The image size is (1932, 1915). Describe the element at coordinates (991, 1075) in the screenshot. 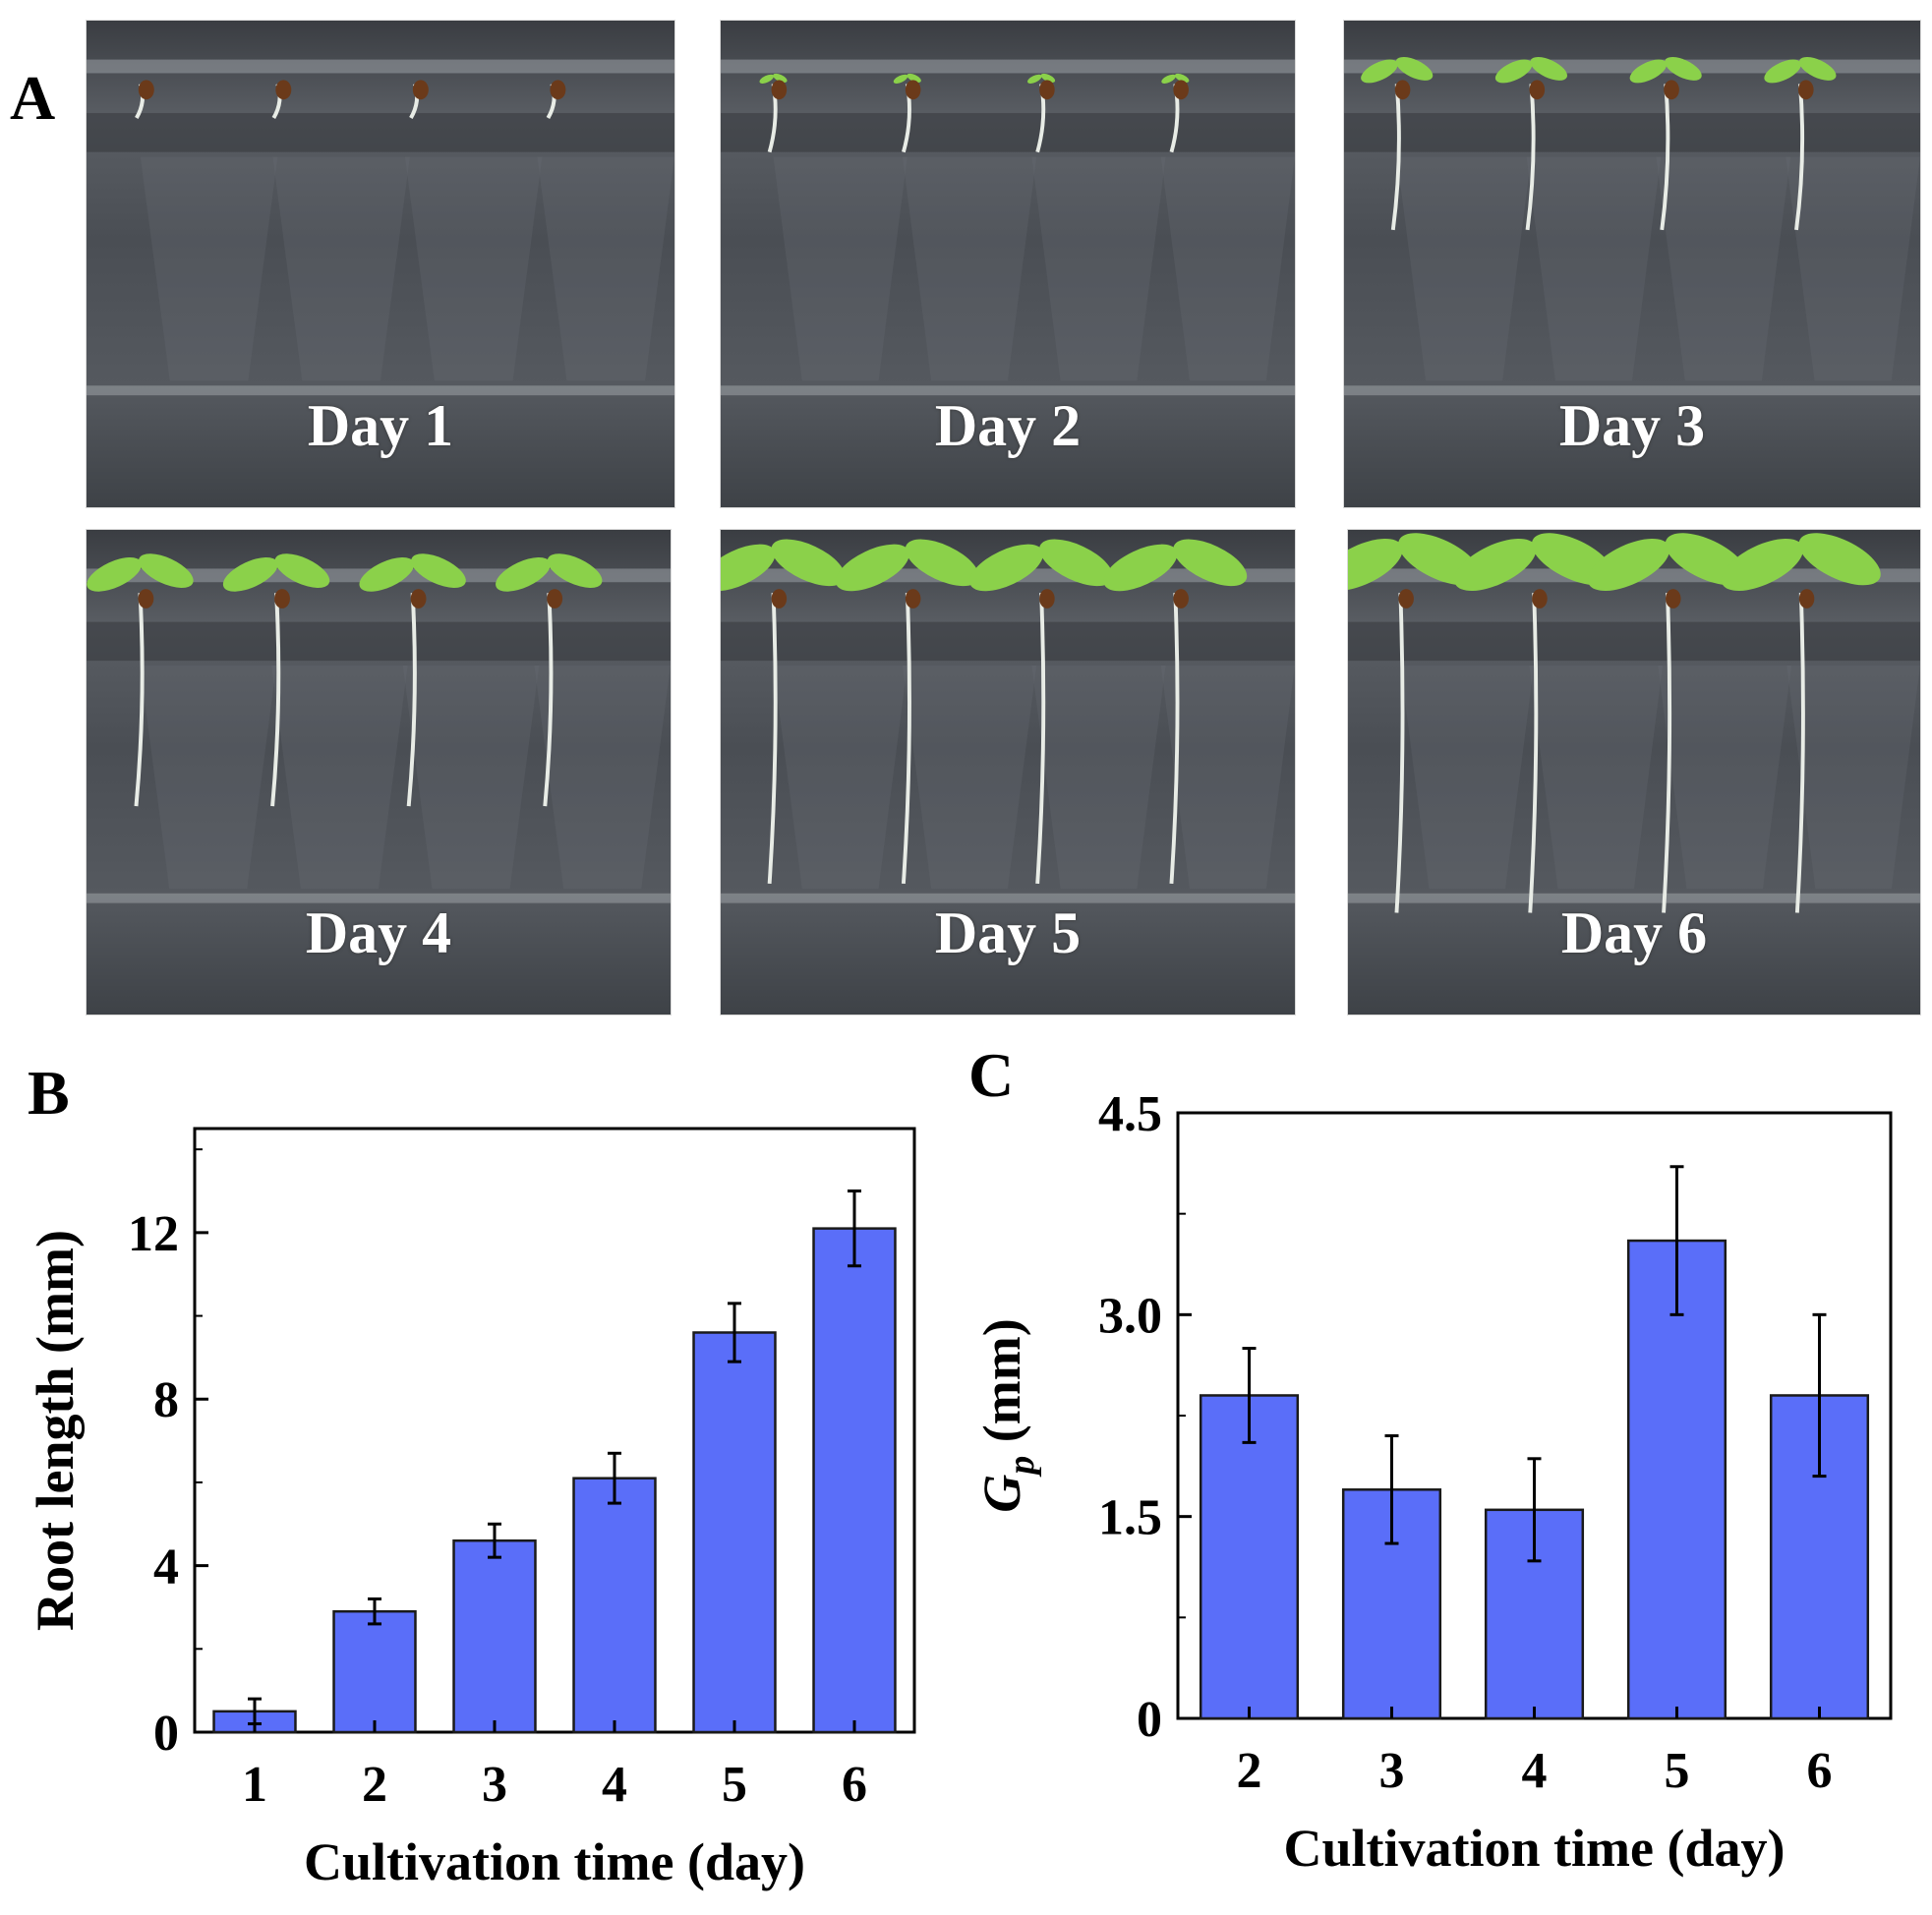

I see `panel-label-c: C` at that location.